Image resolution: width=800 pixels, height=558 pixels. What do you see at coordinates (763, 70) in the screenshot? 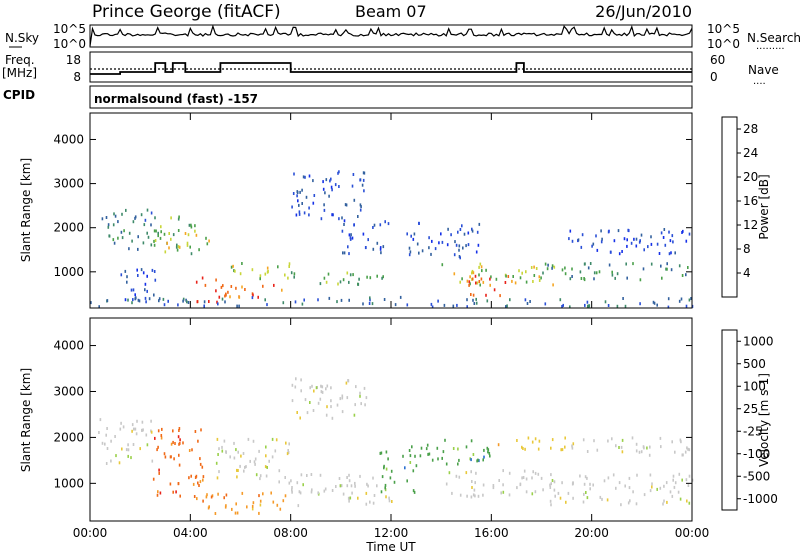
I see `nave-label: Nave` at bounding box center [763, 70].